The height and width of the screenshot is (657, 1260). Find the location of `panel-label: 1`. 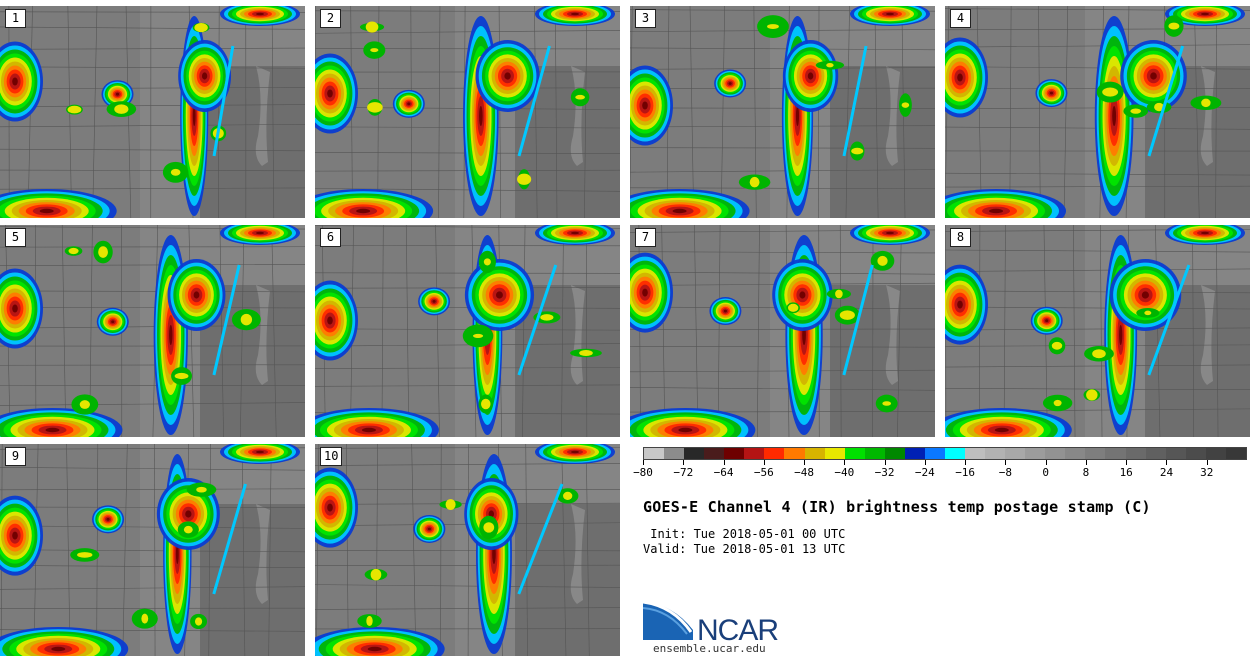

panel-label: 1 is located at coordinates (15, 18).